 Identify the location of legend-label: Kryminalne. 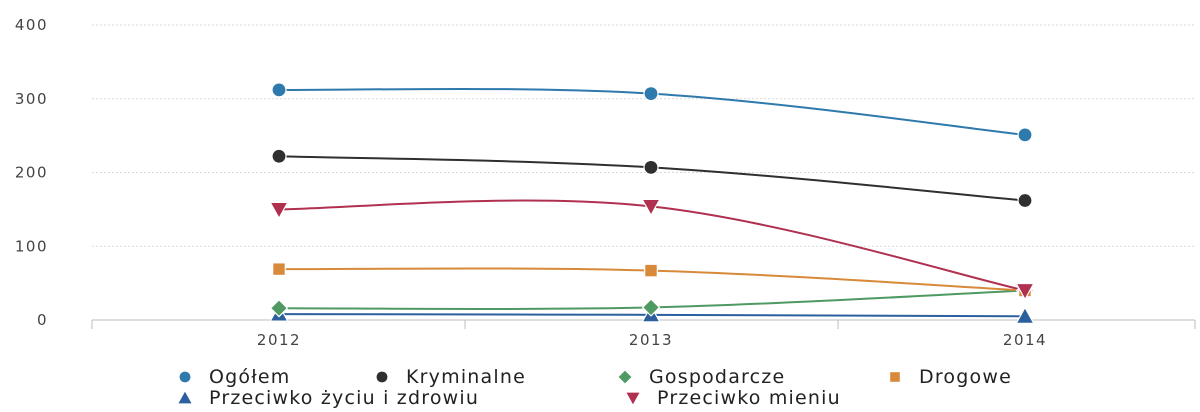
(466, 377).